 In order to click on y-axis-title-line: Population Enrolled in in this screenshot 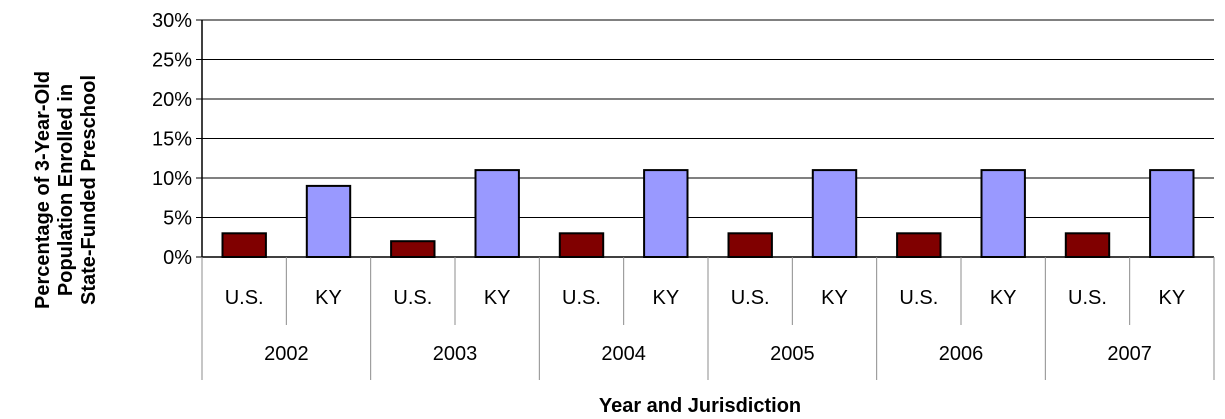, I will do `click(66, 190)`.